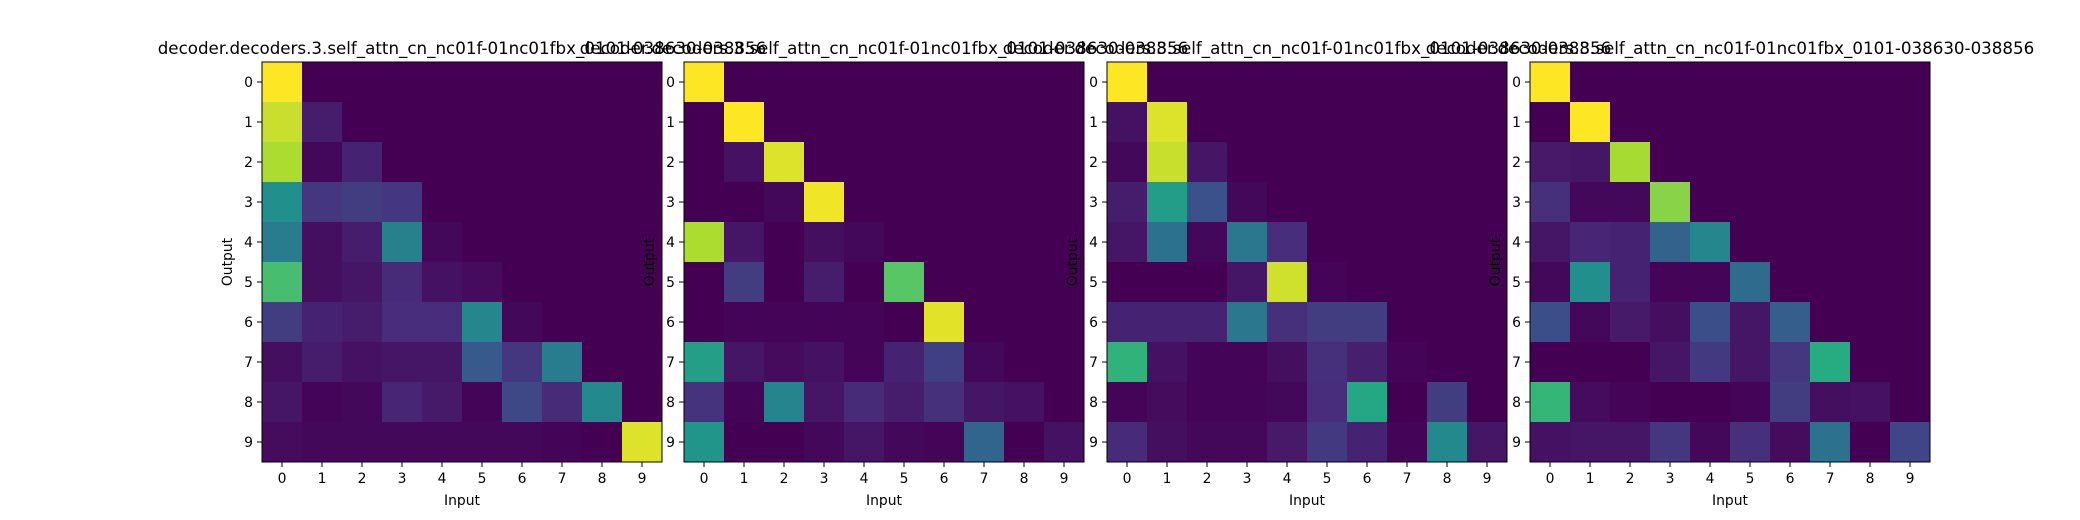 This screenshot has width=2080, height=520. Describe the element at coordinates (248, 283) in the screenshot. I see `y-tick-label: 5` at that location.